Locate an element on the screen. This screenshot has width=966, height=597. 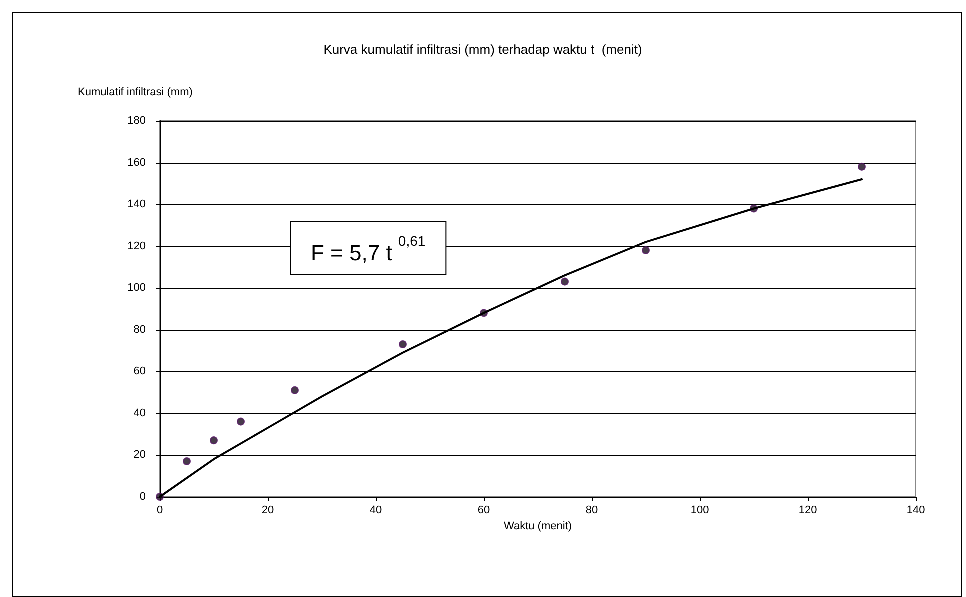
x-tick-label: 0 is located at coordinates (160, 510).